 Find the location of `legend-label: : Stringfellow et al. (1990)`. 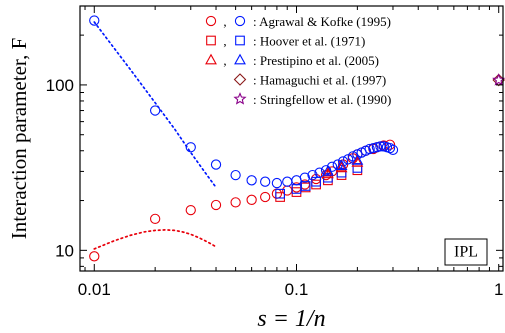

legend-label: : Stringfellow et al. (1990) is located at coordinates (322, 99).